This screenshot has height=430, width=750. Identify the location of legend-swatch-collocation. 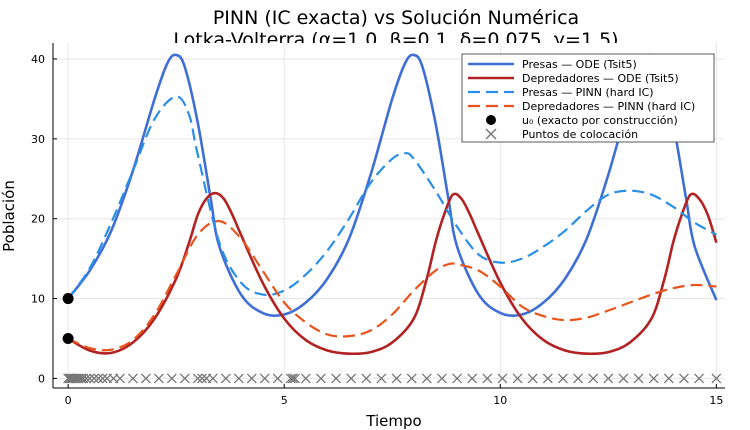
(491, 134).